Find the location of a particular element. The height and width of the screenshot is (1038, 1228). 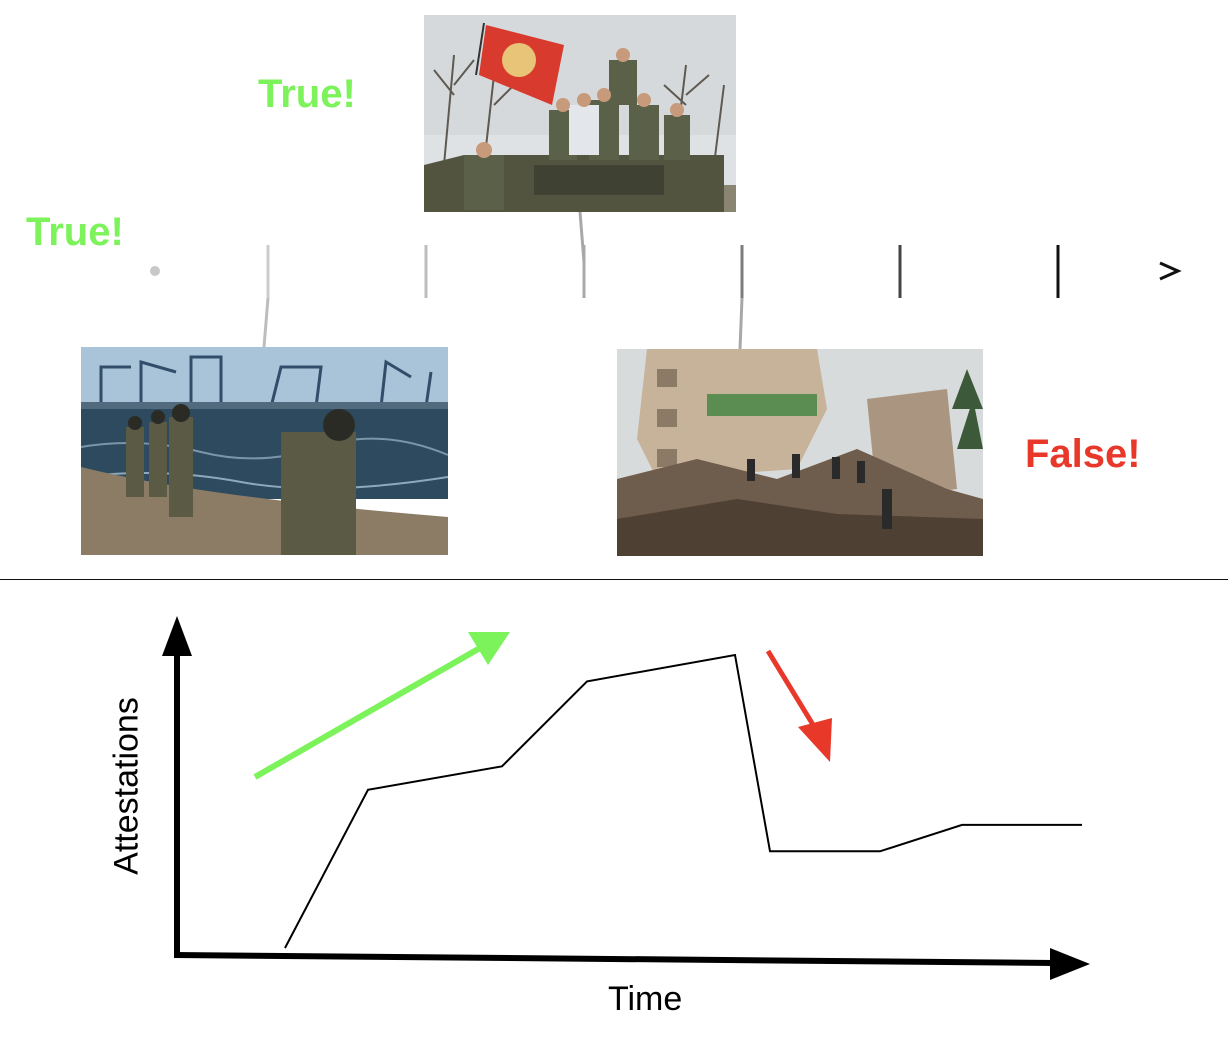

soldiers-at-port-photo is located at coordinates (264, 451).